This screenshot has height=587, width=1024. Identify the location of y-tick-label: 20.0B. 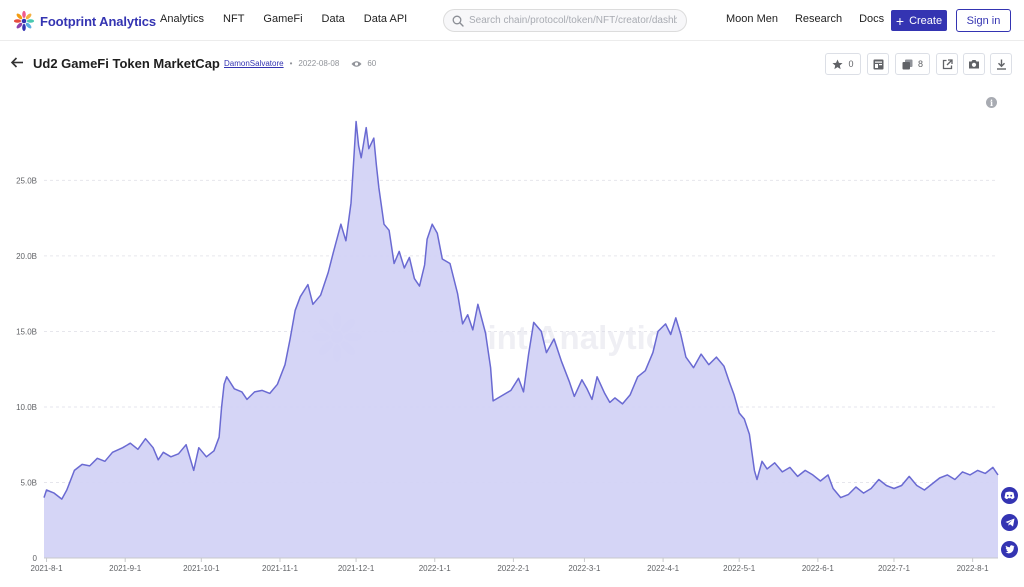
(26, 256).